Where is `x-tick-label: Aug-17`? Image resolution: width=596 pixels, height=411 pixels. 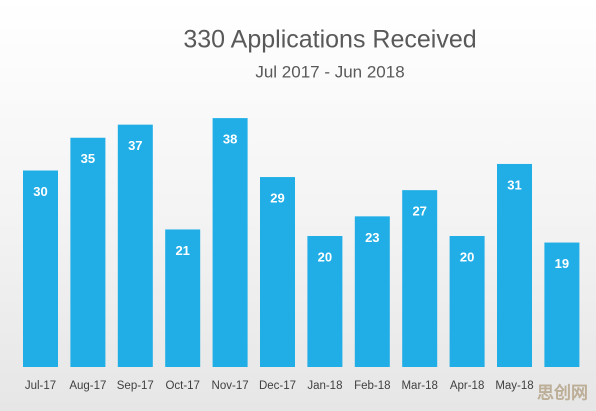
x-tick-label: Aug-17 is located at coordinates (87, 386).